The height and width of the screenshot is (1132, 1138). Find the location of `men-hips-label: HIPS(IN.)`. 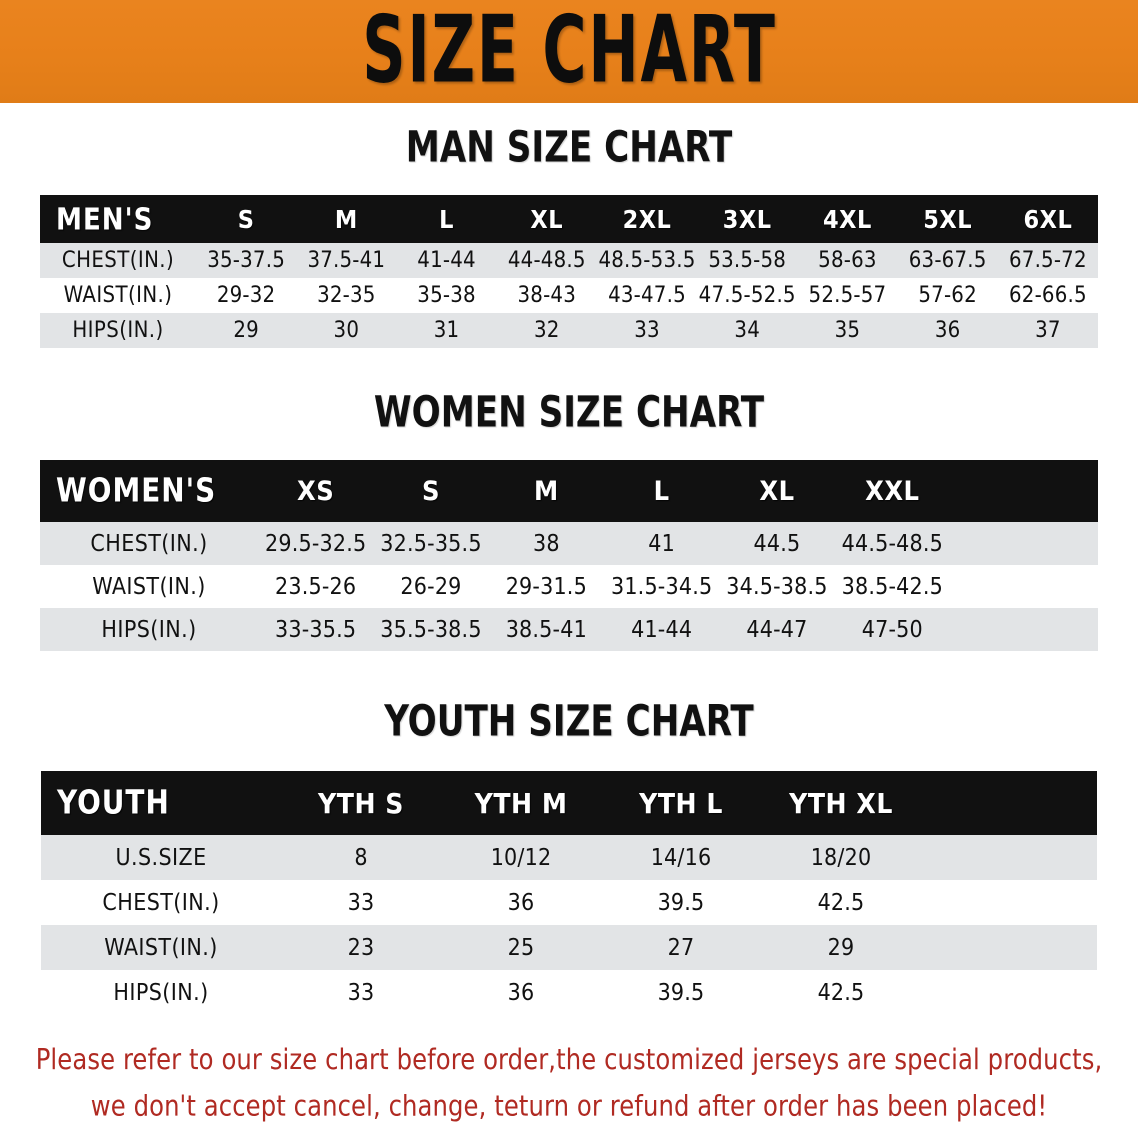

men-hips-label: HIPS(IN.) is located at coordinates (118, 330).